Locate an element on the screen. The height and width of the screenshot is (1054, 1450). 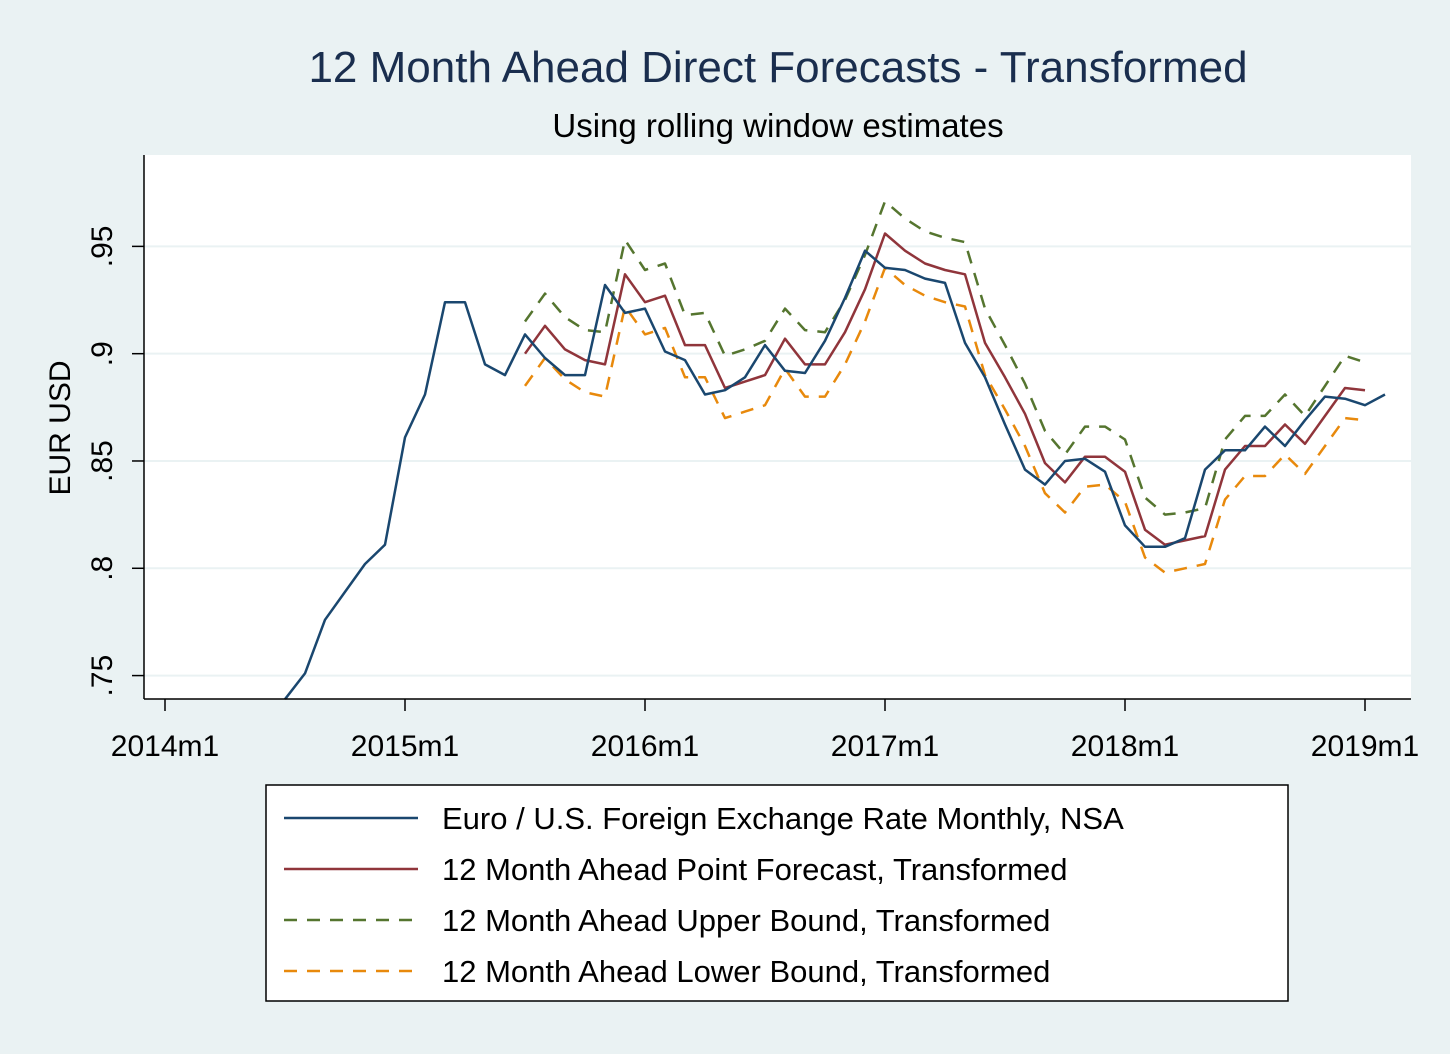
y-ticks: .75 .8 .85 .9 .95 is located at coordinates (115, 461).